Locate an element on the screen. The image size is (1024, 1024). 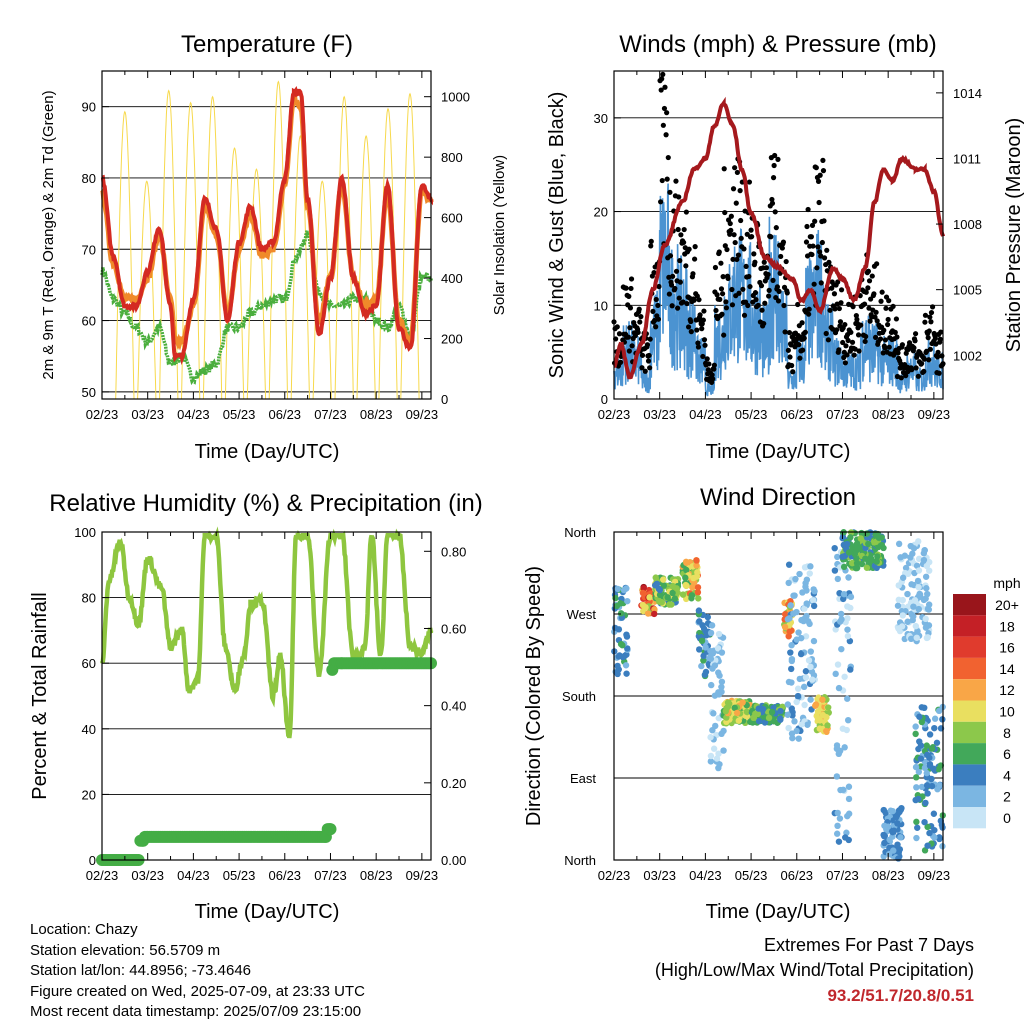
extremes-values: 93.2/51.7/20.8/0.51 is located at coordinates (900, 995).